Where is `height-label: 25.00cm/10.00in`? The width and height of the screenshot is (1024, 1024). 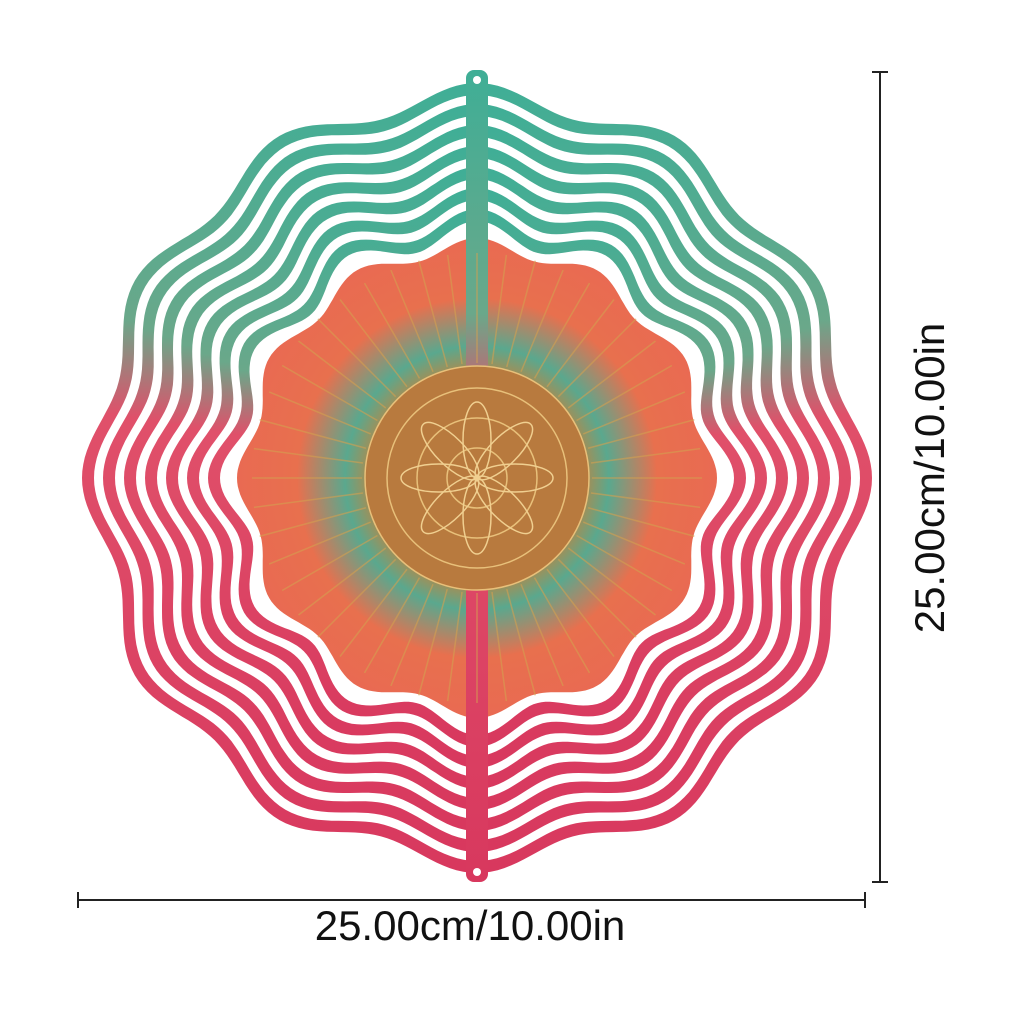
height-label: 25.00cm/10.00in is located at coordinates (929, 478).